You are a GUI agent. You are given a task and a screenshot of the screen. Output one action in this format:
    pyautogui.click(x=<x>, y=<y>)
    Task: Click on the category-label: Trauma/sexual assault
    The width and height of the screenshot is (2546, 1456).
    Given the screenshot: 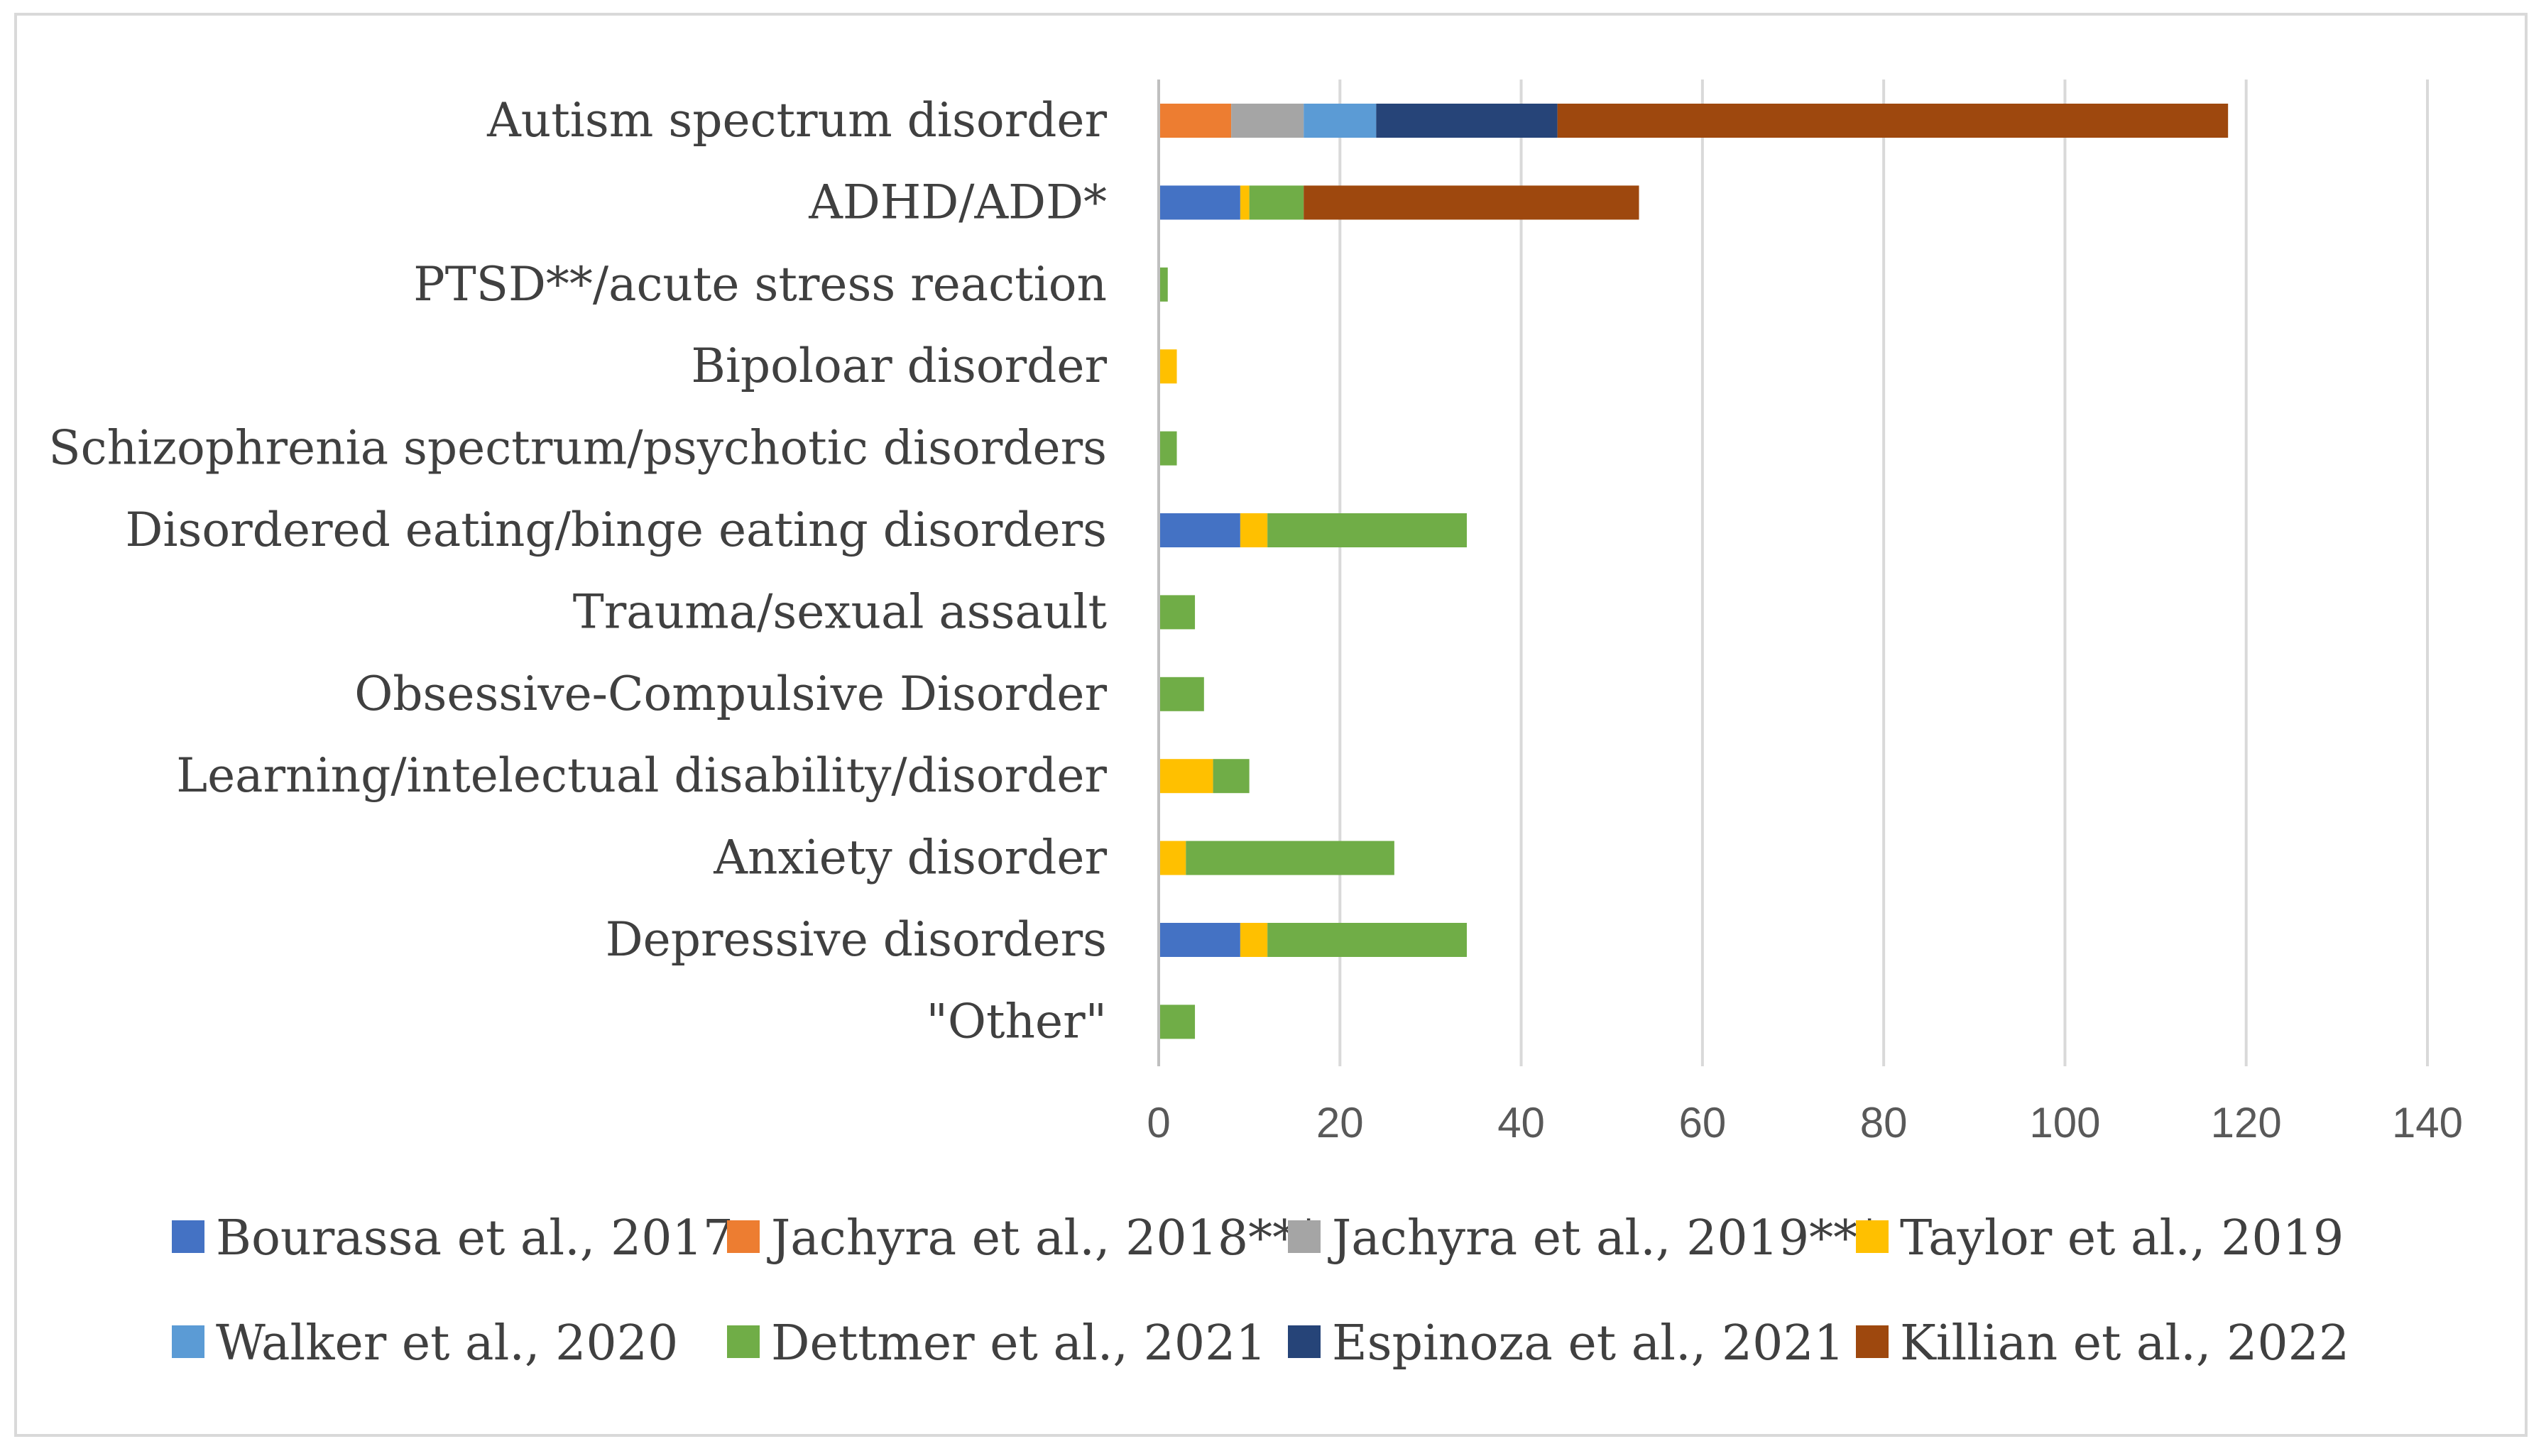 What is the action you would take?
    pyautogui.click(x=840, y=612)
    